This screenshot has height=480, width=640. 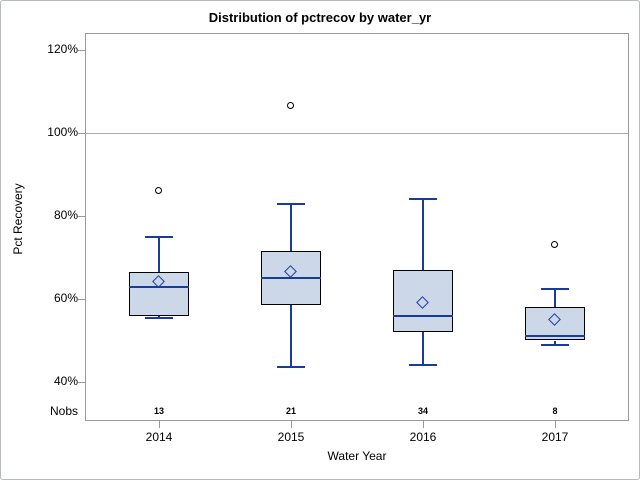 I want to click on whisker-lower-2014, so click(x=159, y=316).